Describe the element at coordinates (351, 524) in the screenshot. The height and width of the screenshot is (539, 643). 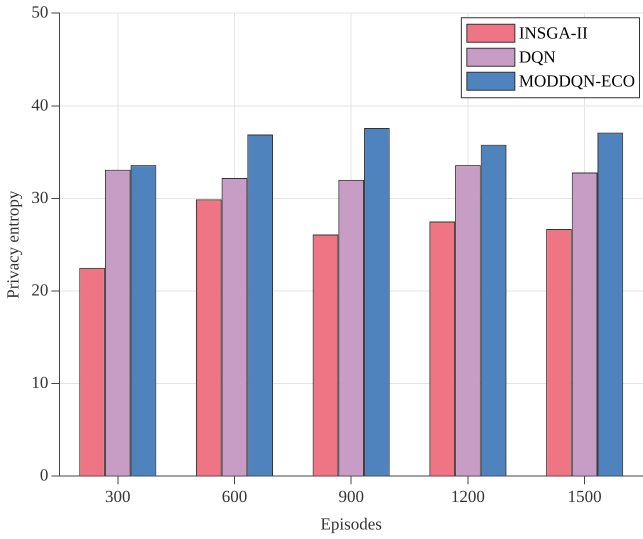
I see `x-axis-title: Episodes` at that location.